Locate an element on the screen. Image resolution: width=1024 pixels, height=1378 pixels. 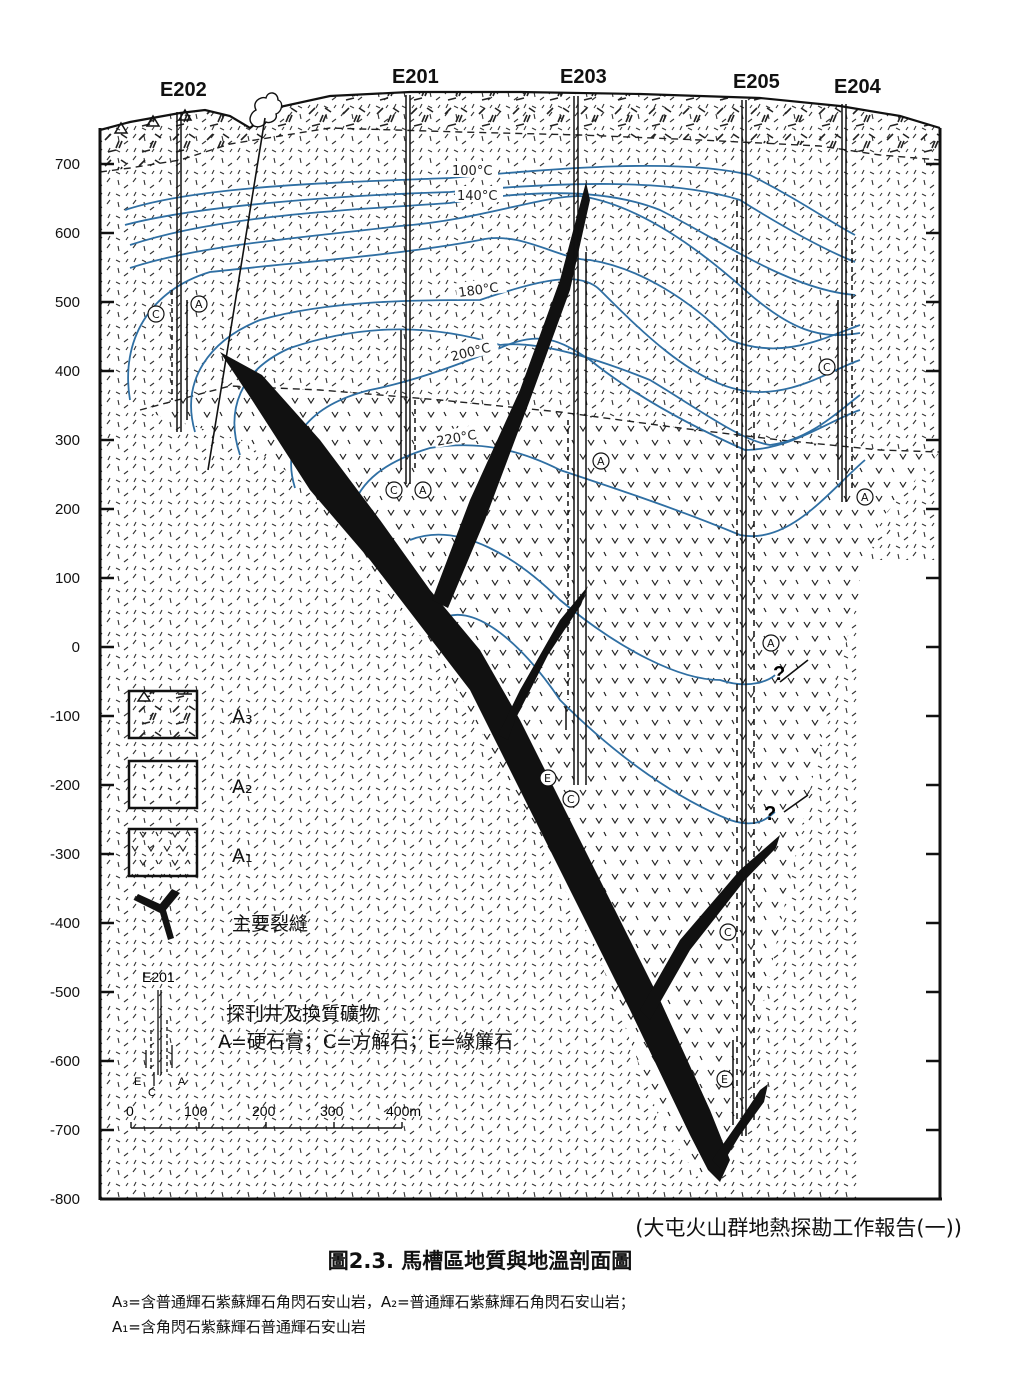
scale-bar: 0 100 200 300 400m is located at coordinates (273, 1116).